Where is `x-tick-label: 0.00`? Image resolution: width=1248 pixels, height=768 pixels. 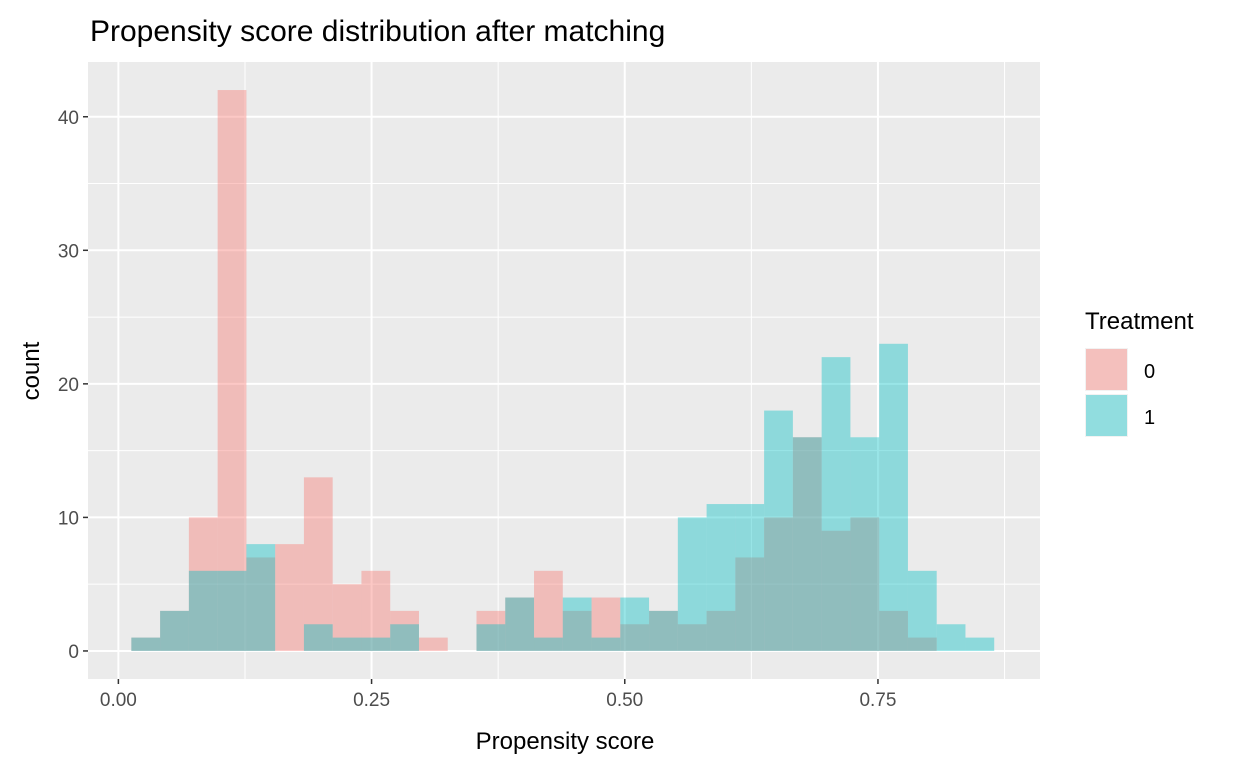
x-tick-label: 0.00 is located at coordinates (118, 700).